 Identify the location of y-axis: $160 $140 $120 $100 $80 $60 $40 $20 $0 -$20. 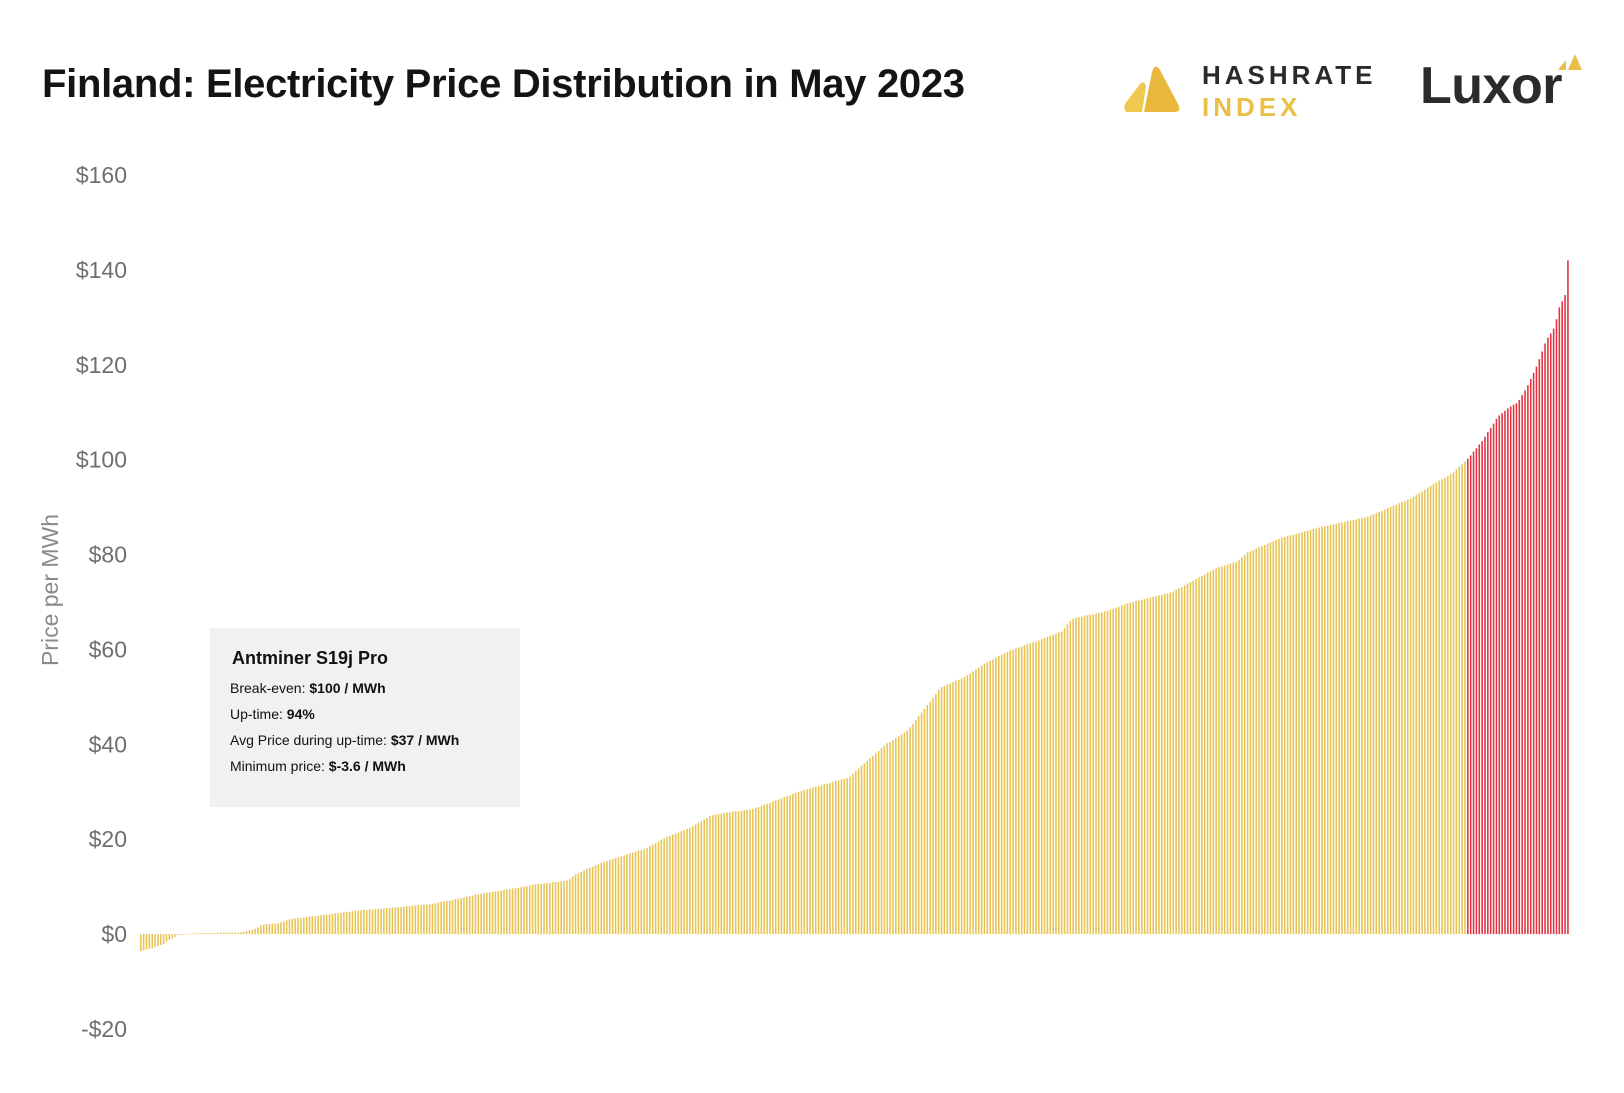
(101, 602).